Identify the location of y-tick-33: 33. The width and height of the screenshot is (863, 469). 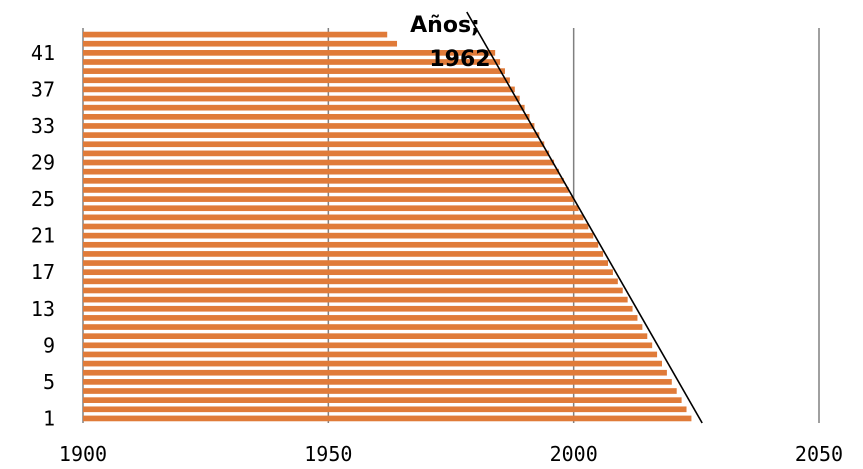
(43, 126).